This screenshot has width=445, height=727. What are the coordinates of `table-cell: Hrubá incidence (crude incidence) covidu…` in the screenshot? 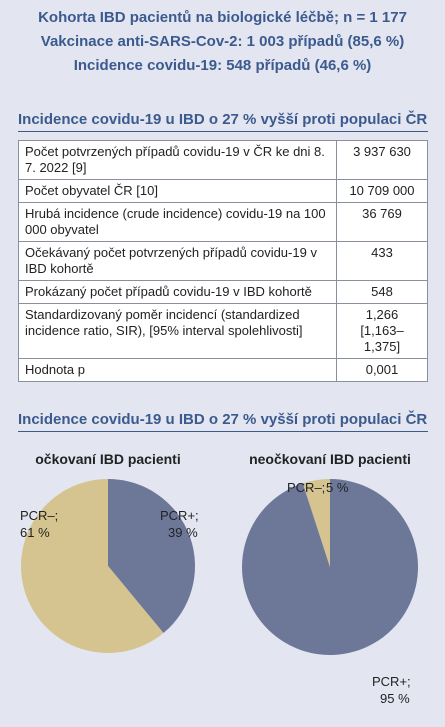 It's located at (177, 222).